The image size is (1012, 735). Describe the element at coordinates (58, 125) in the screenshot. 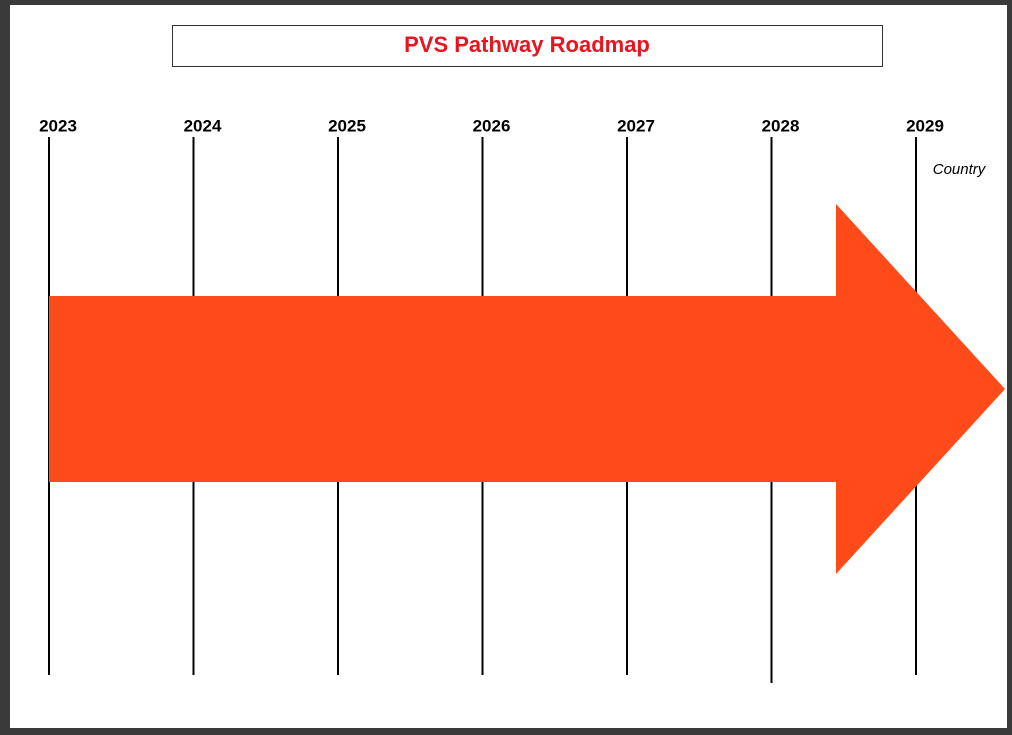

I see `year-label: 2023` at that location.